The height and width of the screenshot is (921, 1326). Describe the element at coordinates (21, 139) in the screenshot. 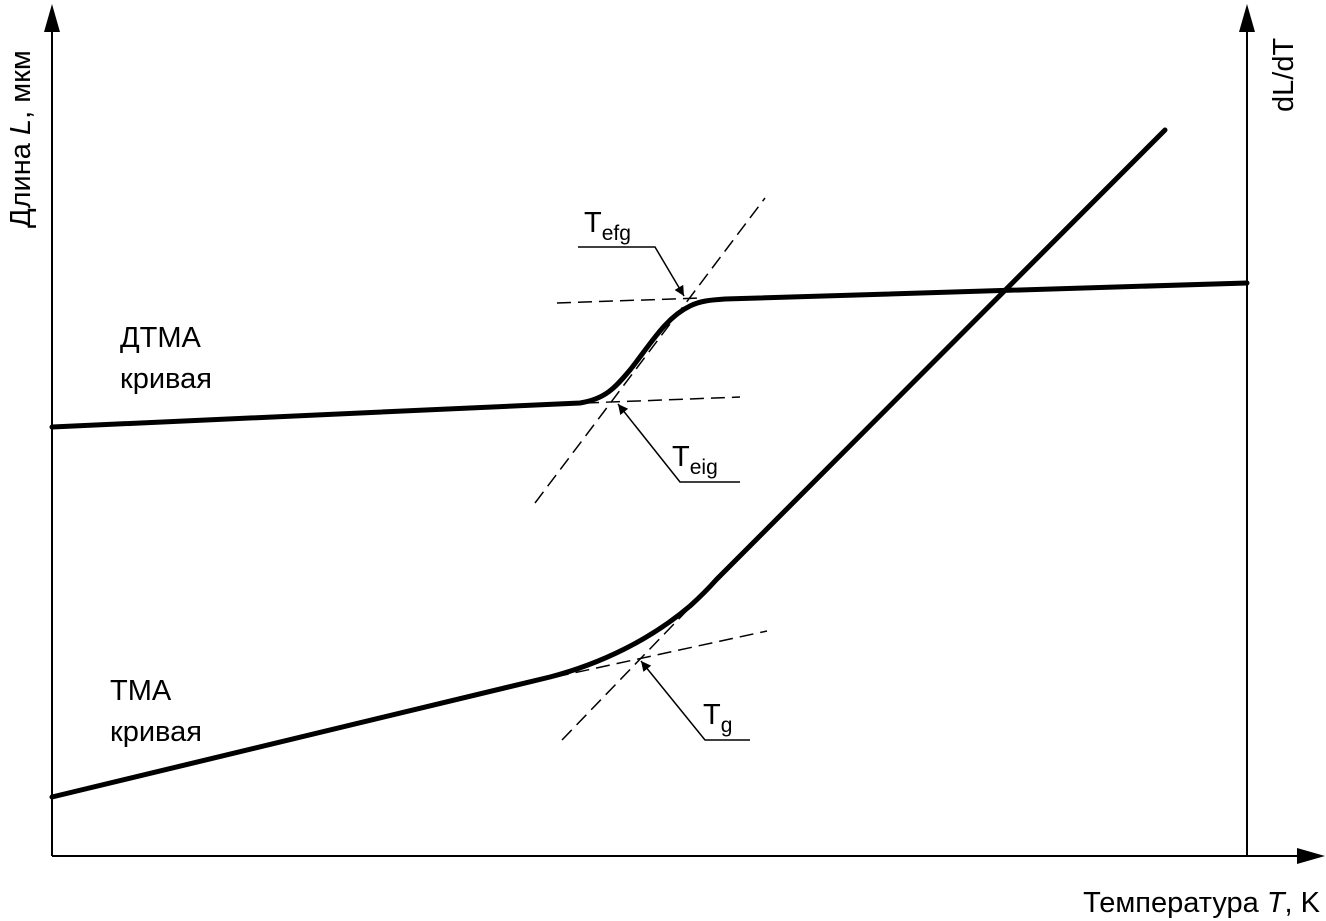

I see `y-left-axis-label: Длина L, мкм` at that location.